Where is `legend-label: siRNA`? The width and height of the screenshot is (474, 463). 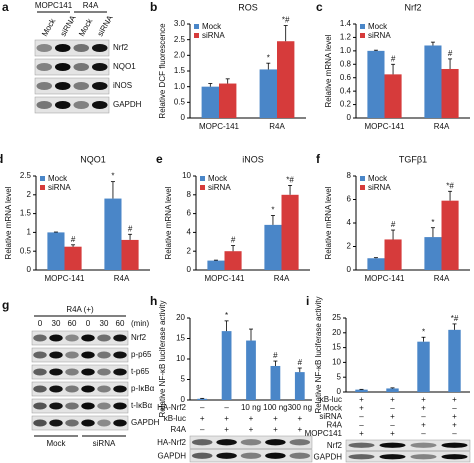 legend-label: siRNA is located at coordinates (219, 187).